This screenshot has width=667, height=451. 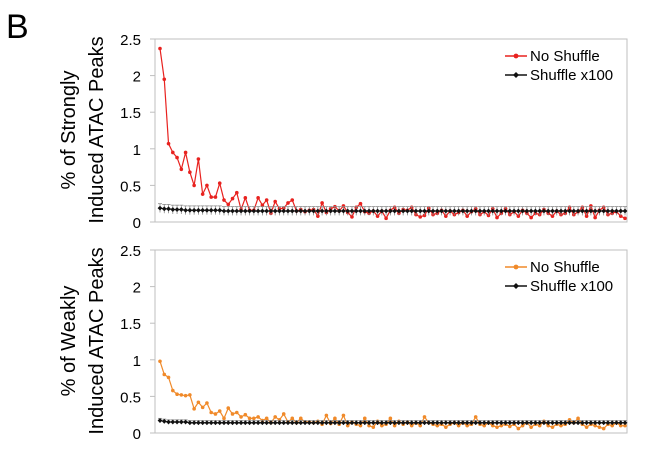 I want to click on y-tick-label: 2, so click(x=137, y=288).